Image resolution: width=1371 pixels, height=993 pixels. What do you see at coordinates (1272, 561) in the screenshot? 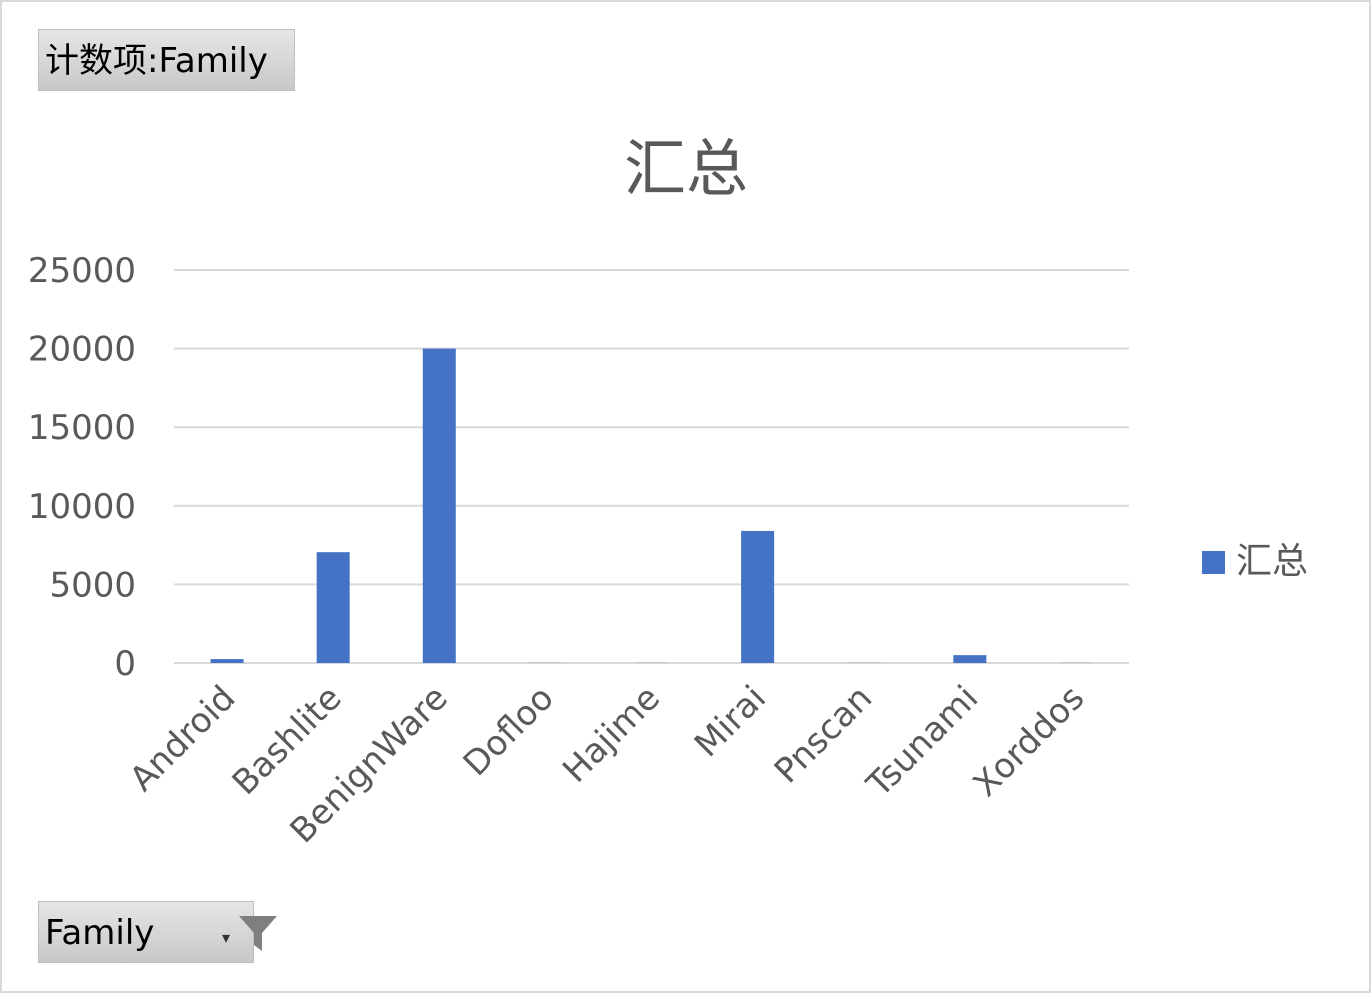
I see `legend-label: 汇总` at bounding box center [1272, 561].